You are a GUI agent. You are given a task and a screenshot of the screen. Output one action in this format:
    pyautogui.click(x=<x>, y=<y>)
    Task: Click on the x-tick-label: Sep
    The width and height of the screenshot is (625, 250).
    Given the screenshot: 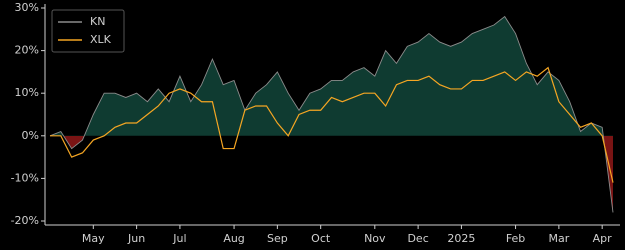 What is the action you would take?
    pyautogui.click(x=277, y=238)
    